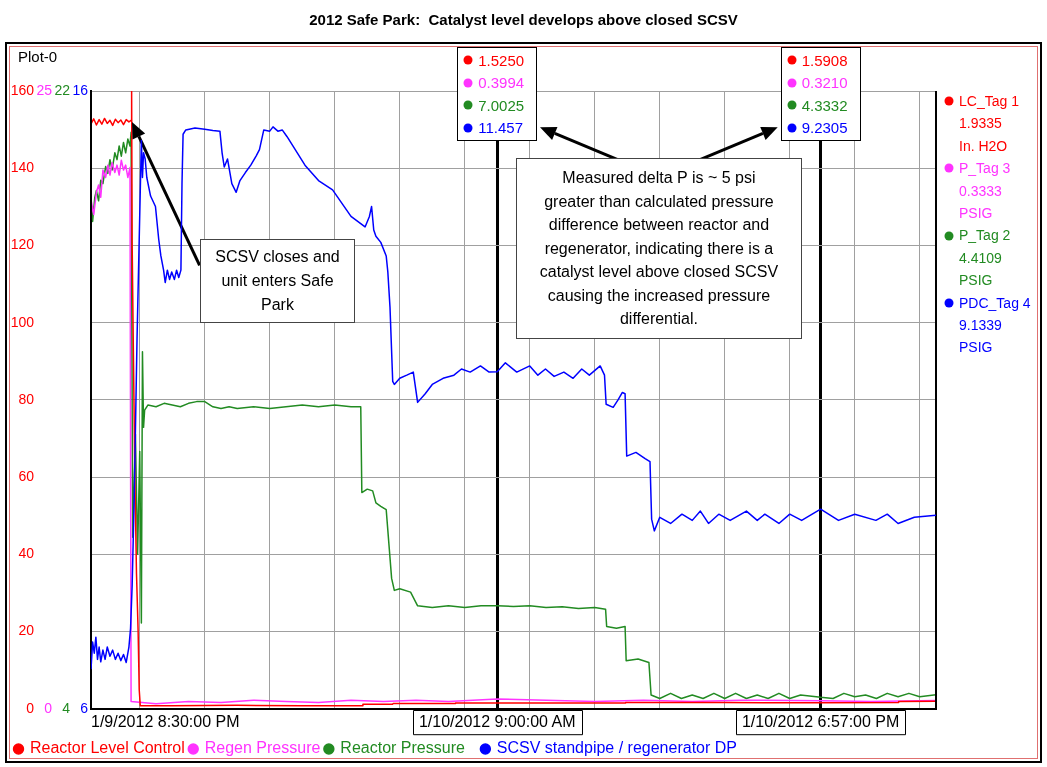 The height and width of the screenshot is (767, 1047). I want to click on x-tick-label: 1/10/2012 9:00:00 AM, so click(497, 721).